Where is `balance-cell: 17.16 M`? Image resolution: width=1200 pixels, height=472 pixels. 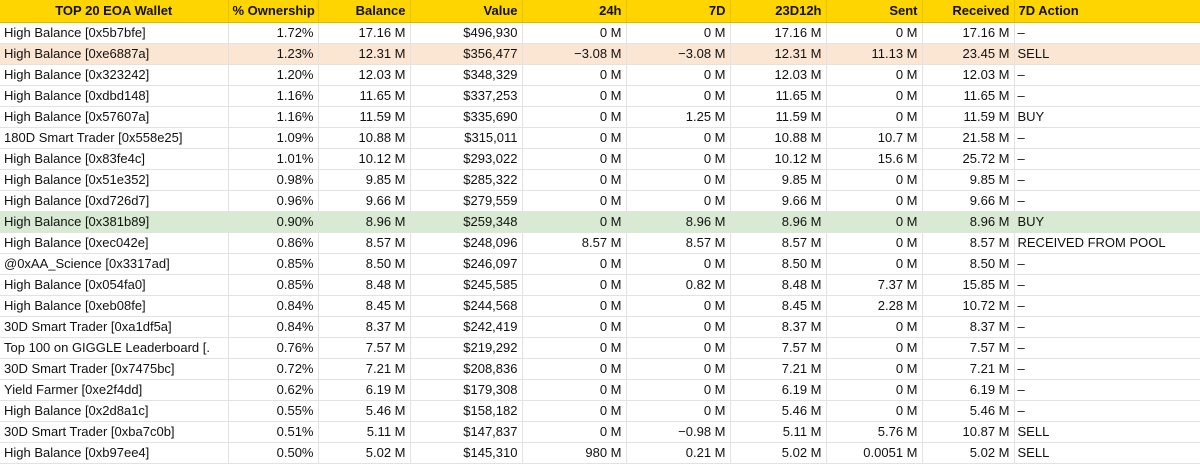
balance-cell: 17.16 M is located at coordinates (364, 33).